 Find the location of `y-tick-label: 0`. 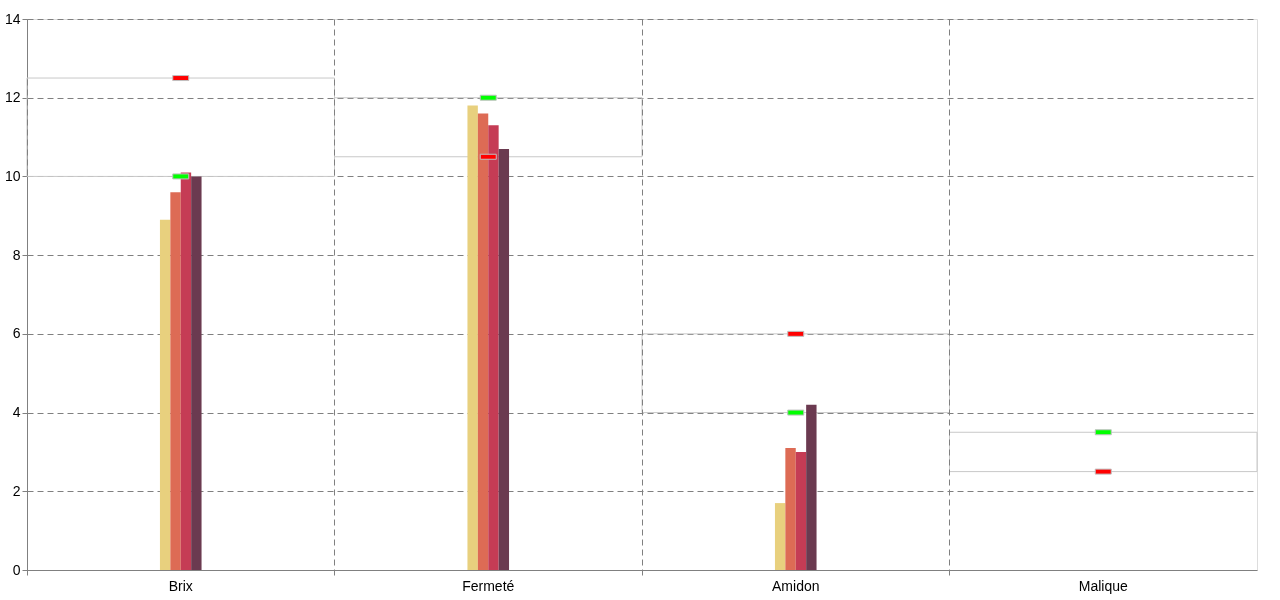

y-tick-label: 0 is located at coordinates (16, 569).